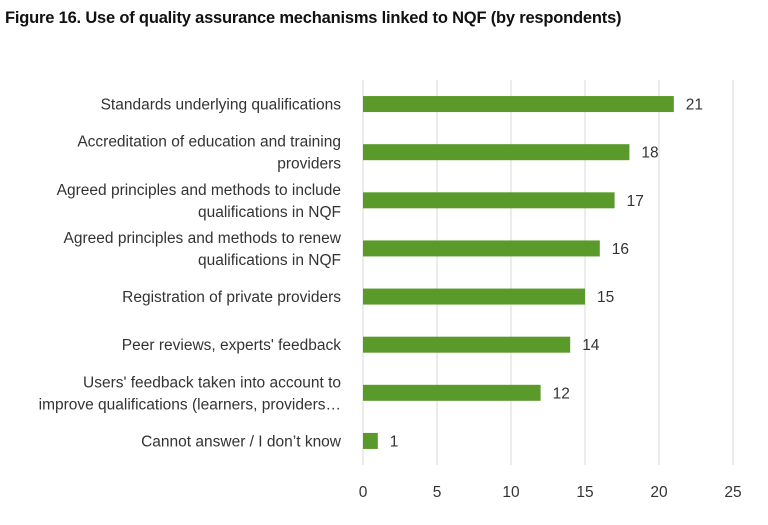  Describe the element at coordinates (241, 441) in the screenshot. I see `category-label: Cannot answer / I don’t know` at that location.